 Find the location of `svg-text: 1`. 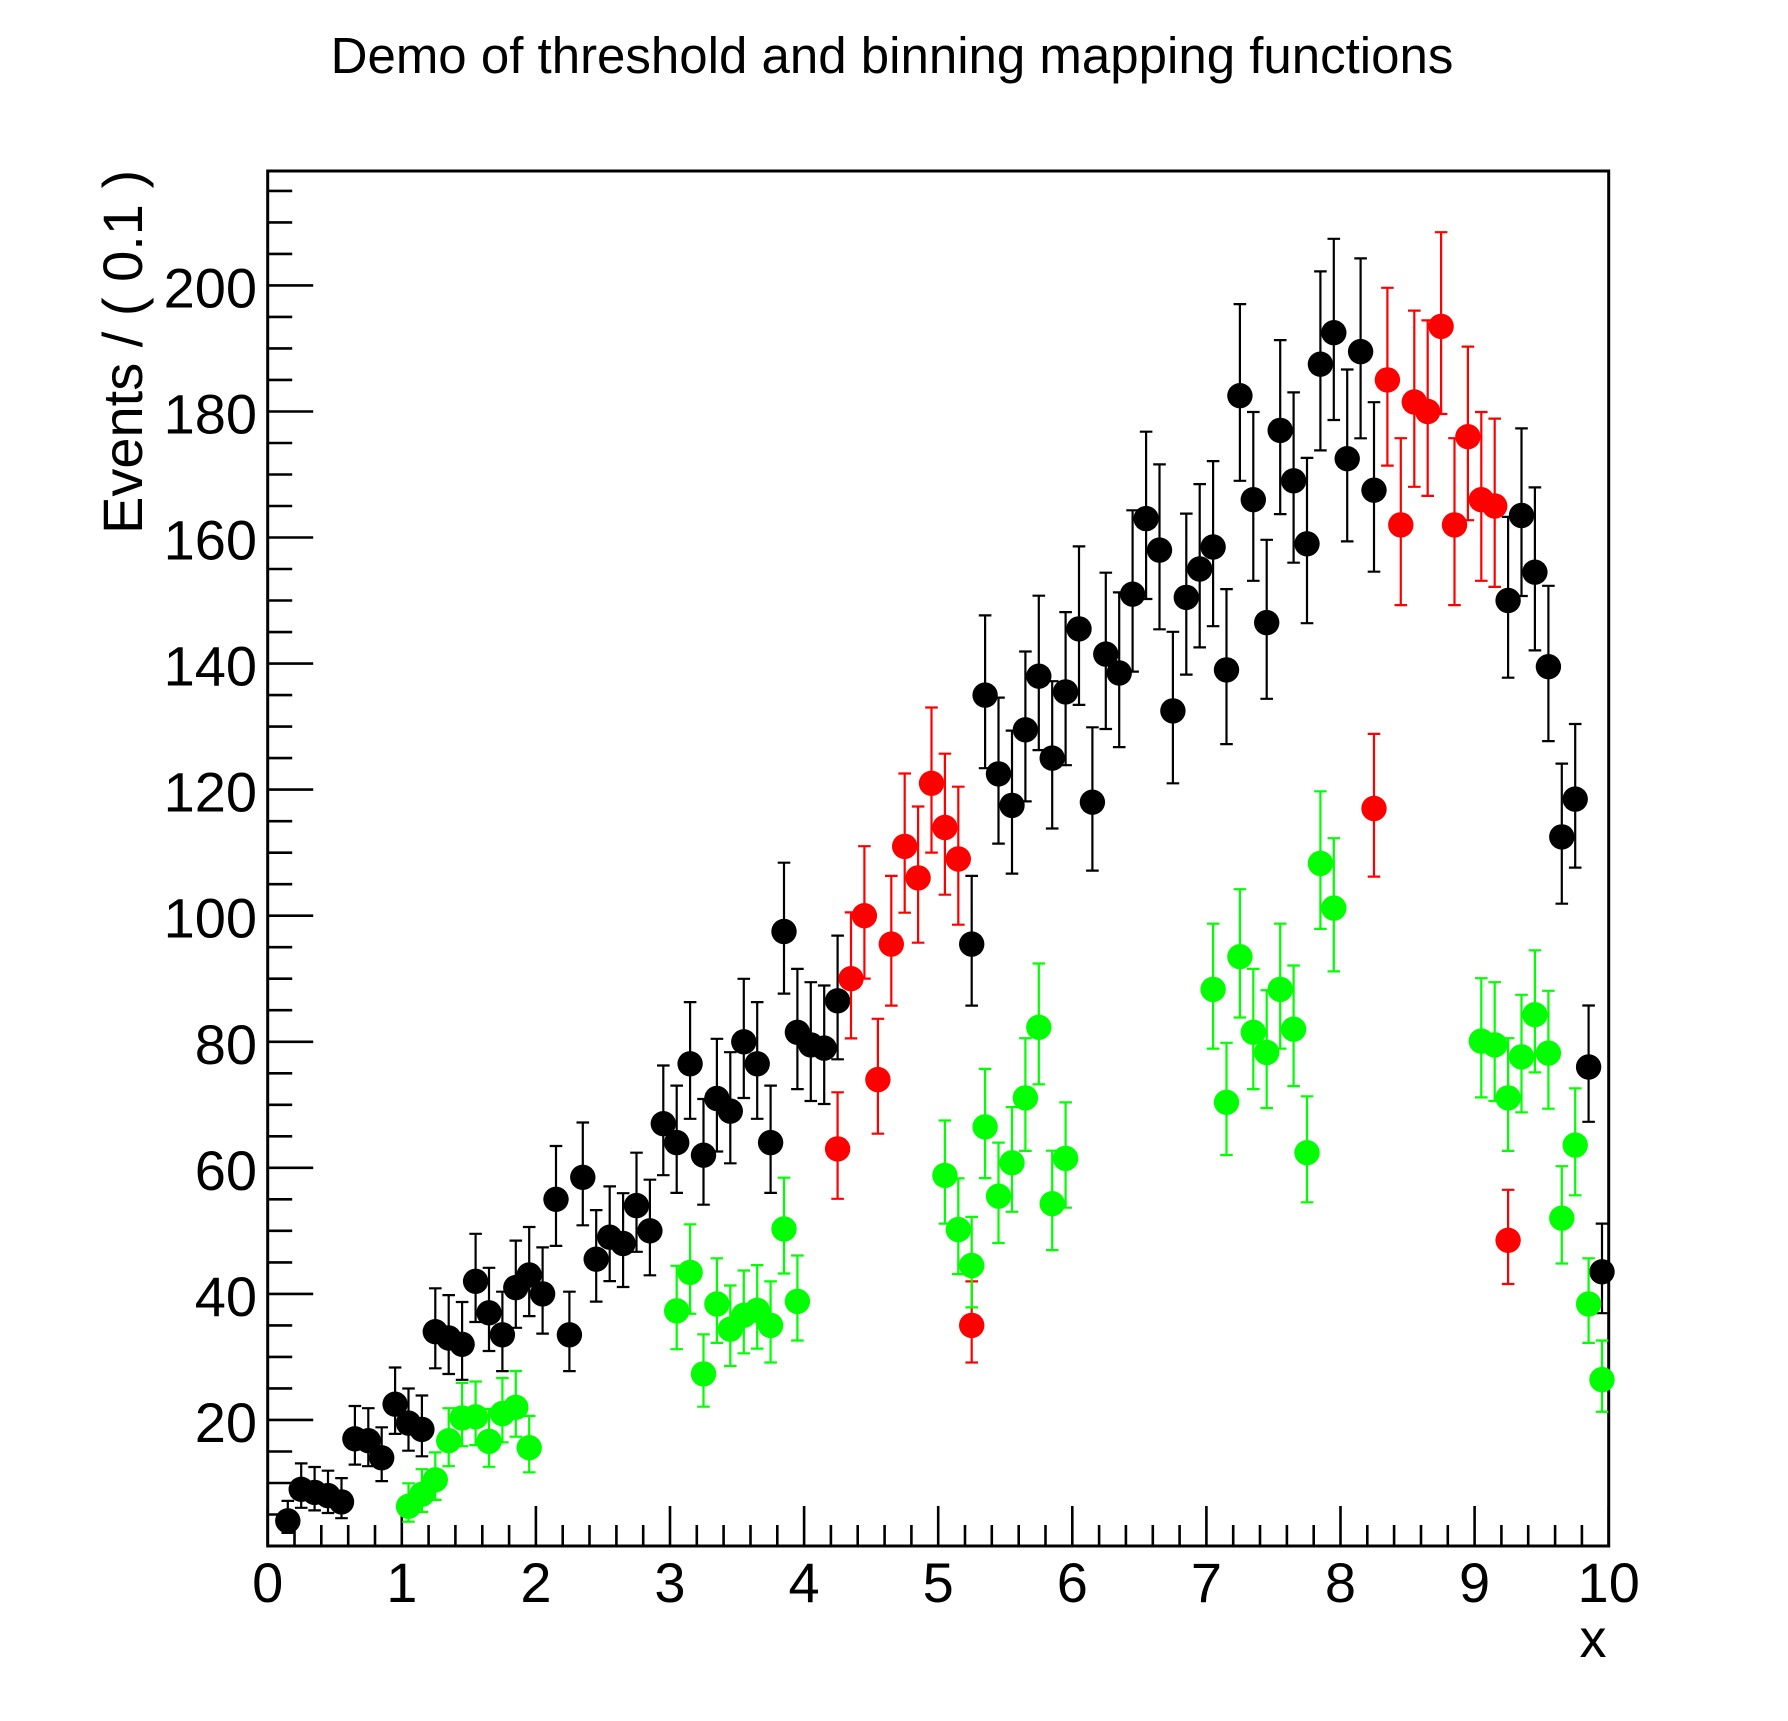

svg-text: 1 is located at coordinates (401, 1582).